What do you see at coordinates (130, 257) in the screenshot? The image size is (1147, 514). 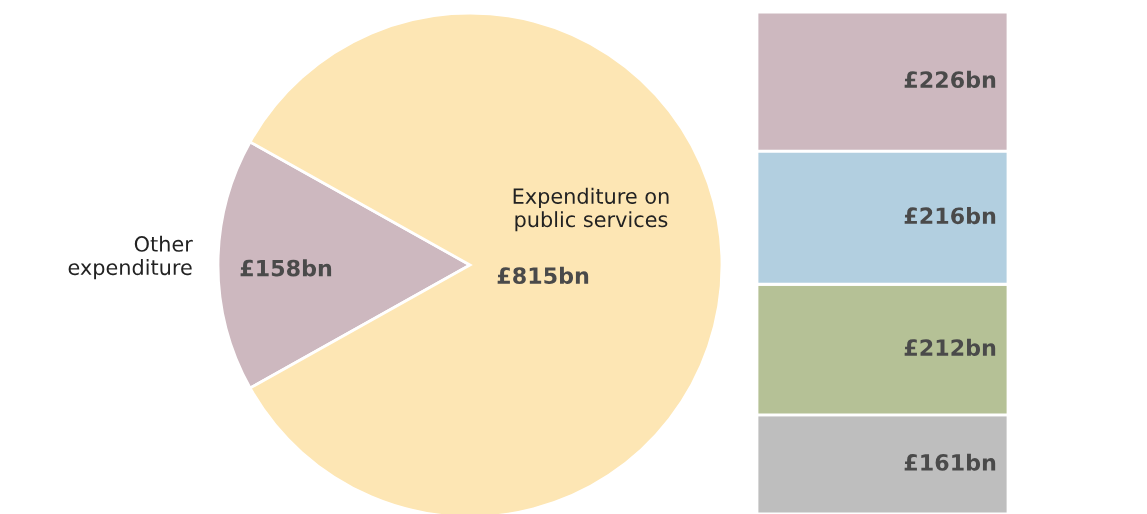 I see `slice-label: Other expenditure` at bounding box center [130, 257].